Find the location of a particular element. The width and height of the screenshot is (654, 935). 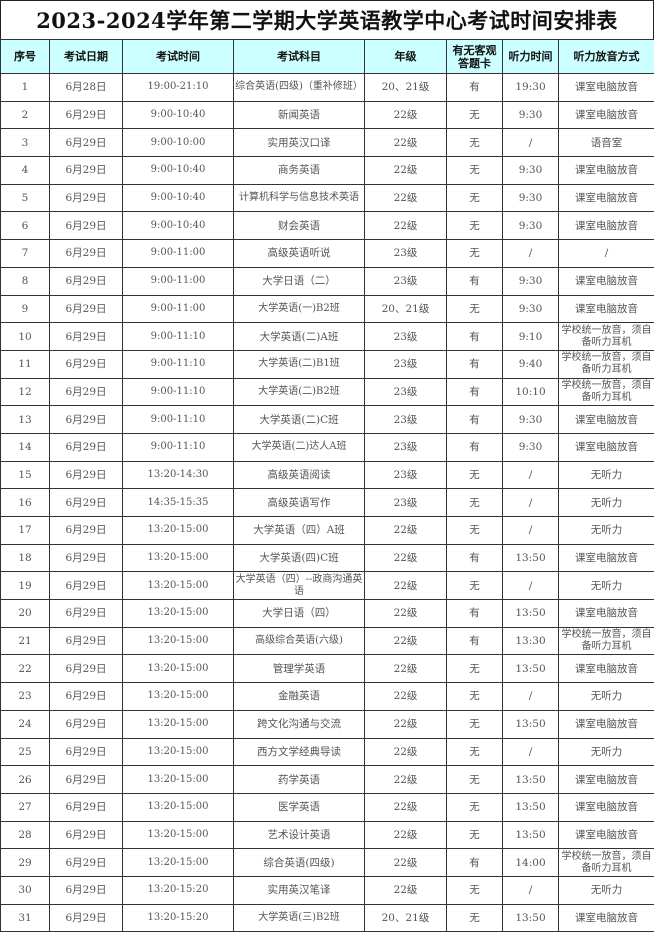

cell-listening-time: 14:00 is located at coordinates (530, 862).